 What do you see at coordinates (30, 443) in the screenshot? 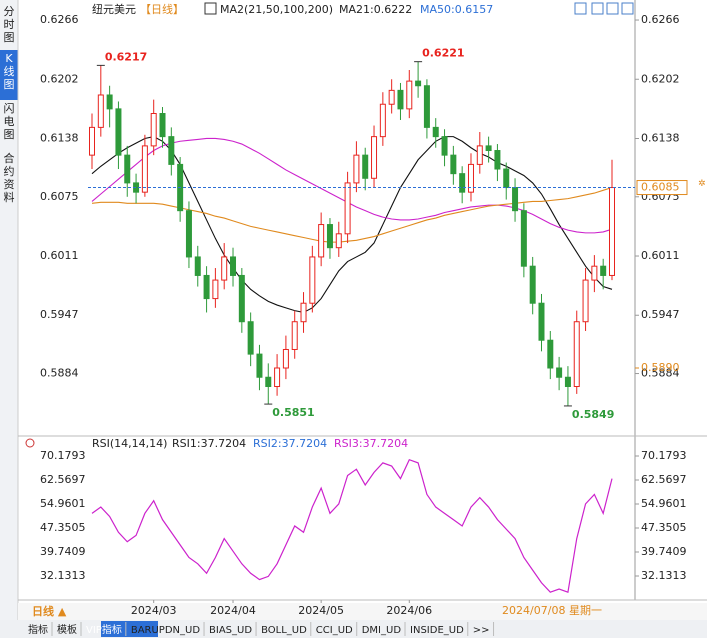
I see `rsi-icon` at bounding box center [30, 443].